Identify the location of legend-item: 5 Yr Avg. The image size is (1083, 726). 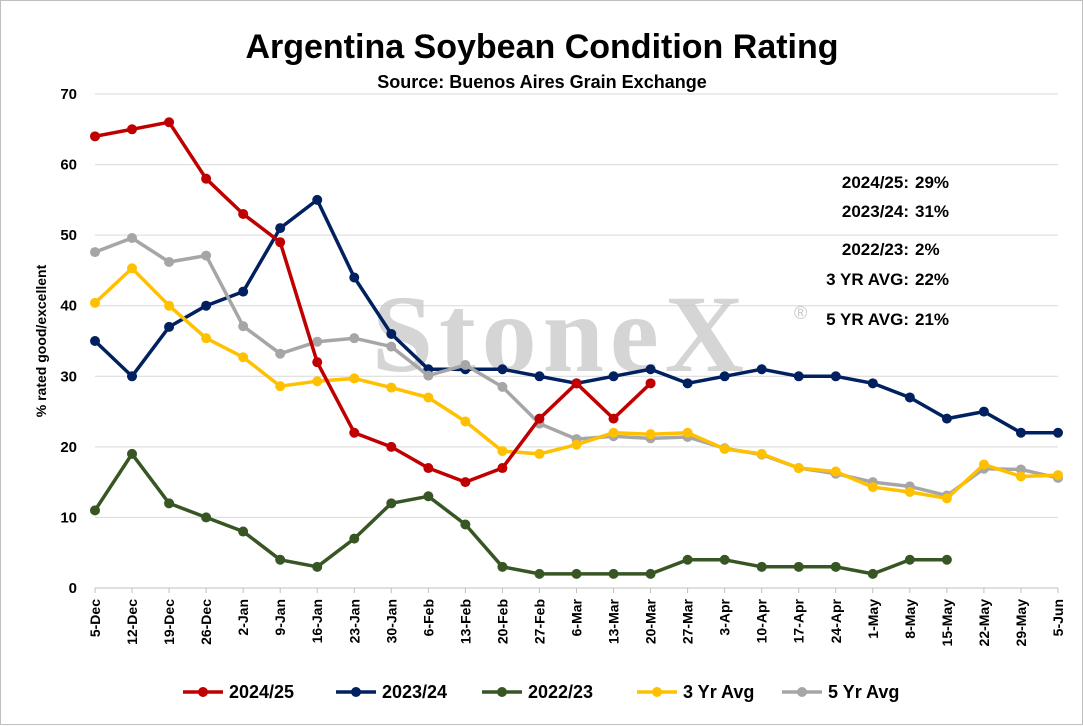
(840, 692).